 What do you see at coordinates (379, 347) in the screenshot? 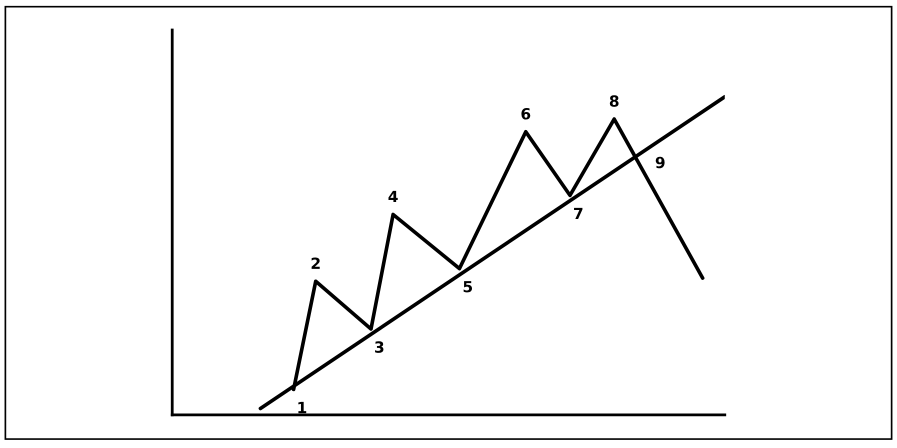
I see `annotation: 3` at bounding box center [379, 347].